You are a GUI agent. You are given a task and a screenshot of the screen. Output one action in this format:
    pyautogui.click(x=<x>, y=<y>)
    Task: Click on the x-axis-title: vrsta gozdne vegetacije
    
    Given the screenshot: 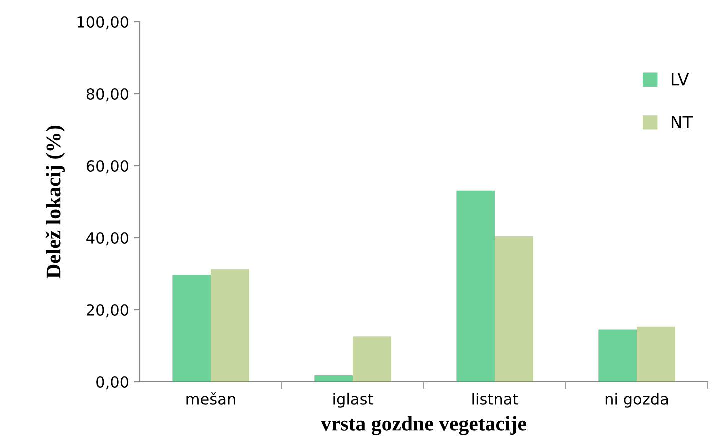 What is the action you would take?
    pyautogui.click(x=423, y=426)
    